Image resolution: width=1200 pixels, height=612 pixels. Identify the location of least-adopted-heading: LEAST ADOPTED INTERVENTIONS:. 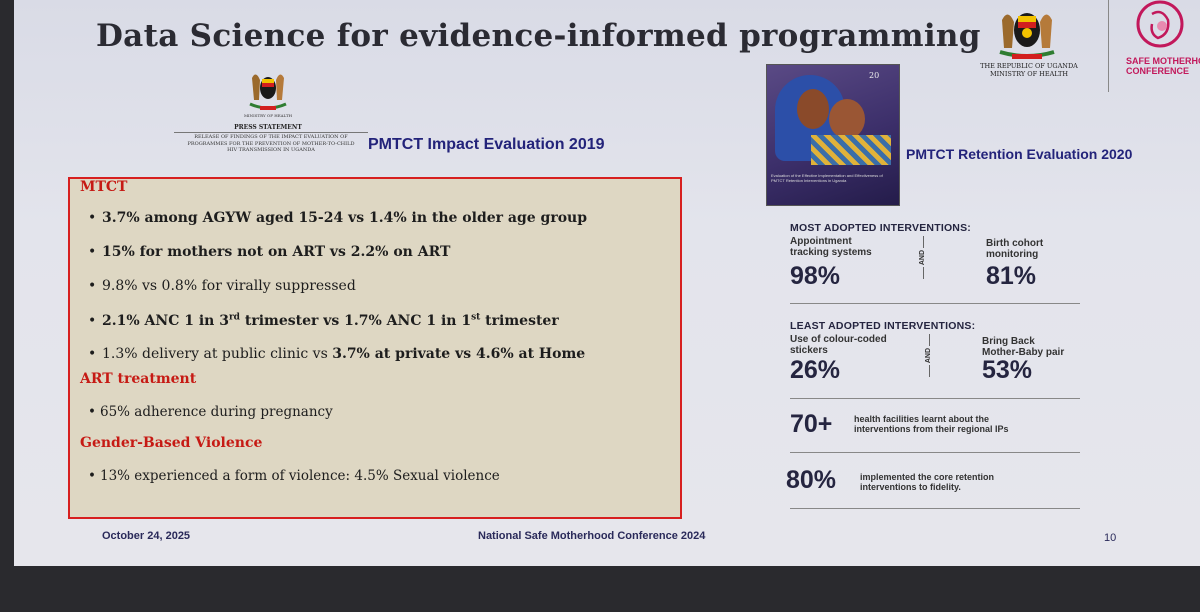
(883, 326).